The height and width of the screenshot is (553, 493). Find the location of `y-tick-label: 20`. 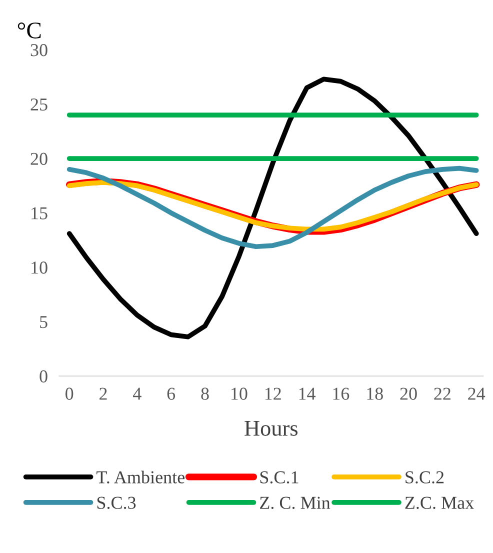

y-tick-label: 20 is located at coordinates (39, 158).